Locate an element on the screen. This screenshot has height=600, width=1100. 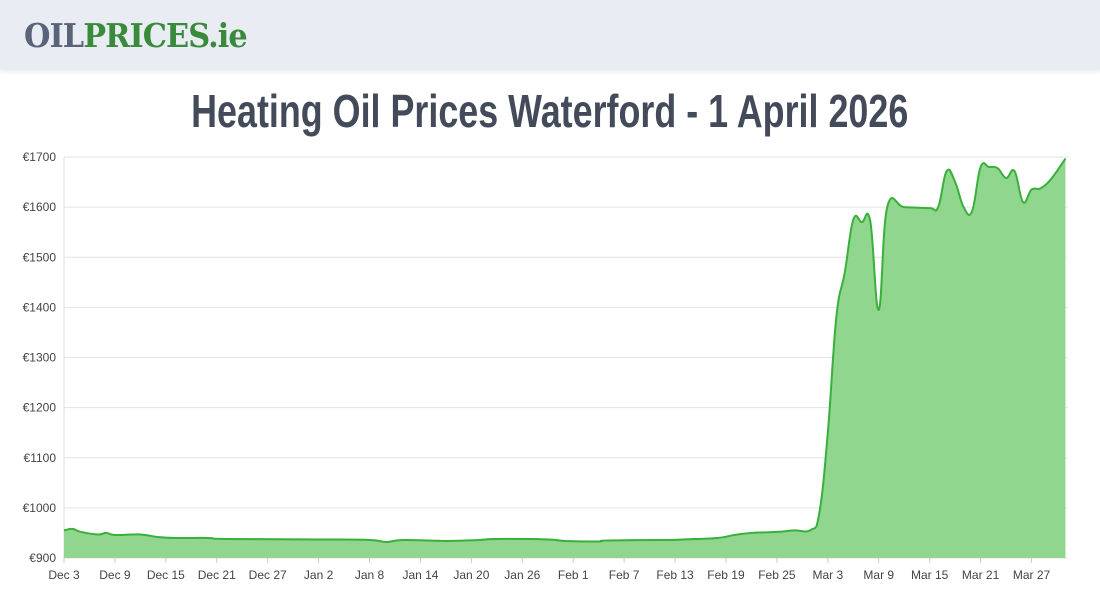
x-tick-label: Jan 2 is located at coordinates (319, 575).